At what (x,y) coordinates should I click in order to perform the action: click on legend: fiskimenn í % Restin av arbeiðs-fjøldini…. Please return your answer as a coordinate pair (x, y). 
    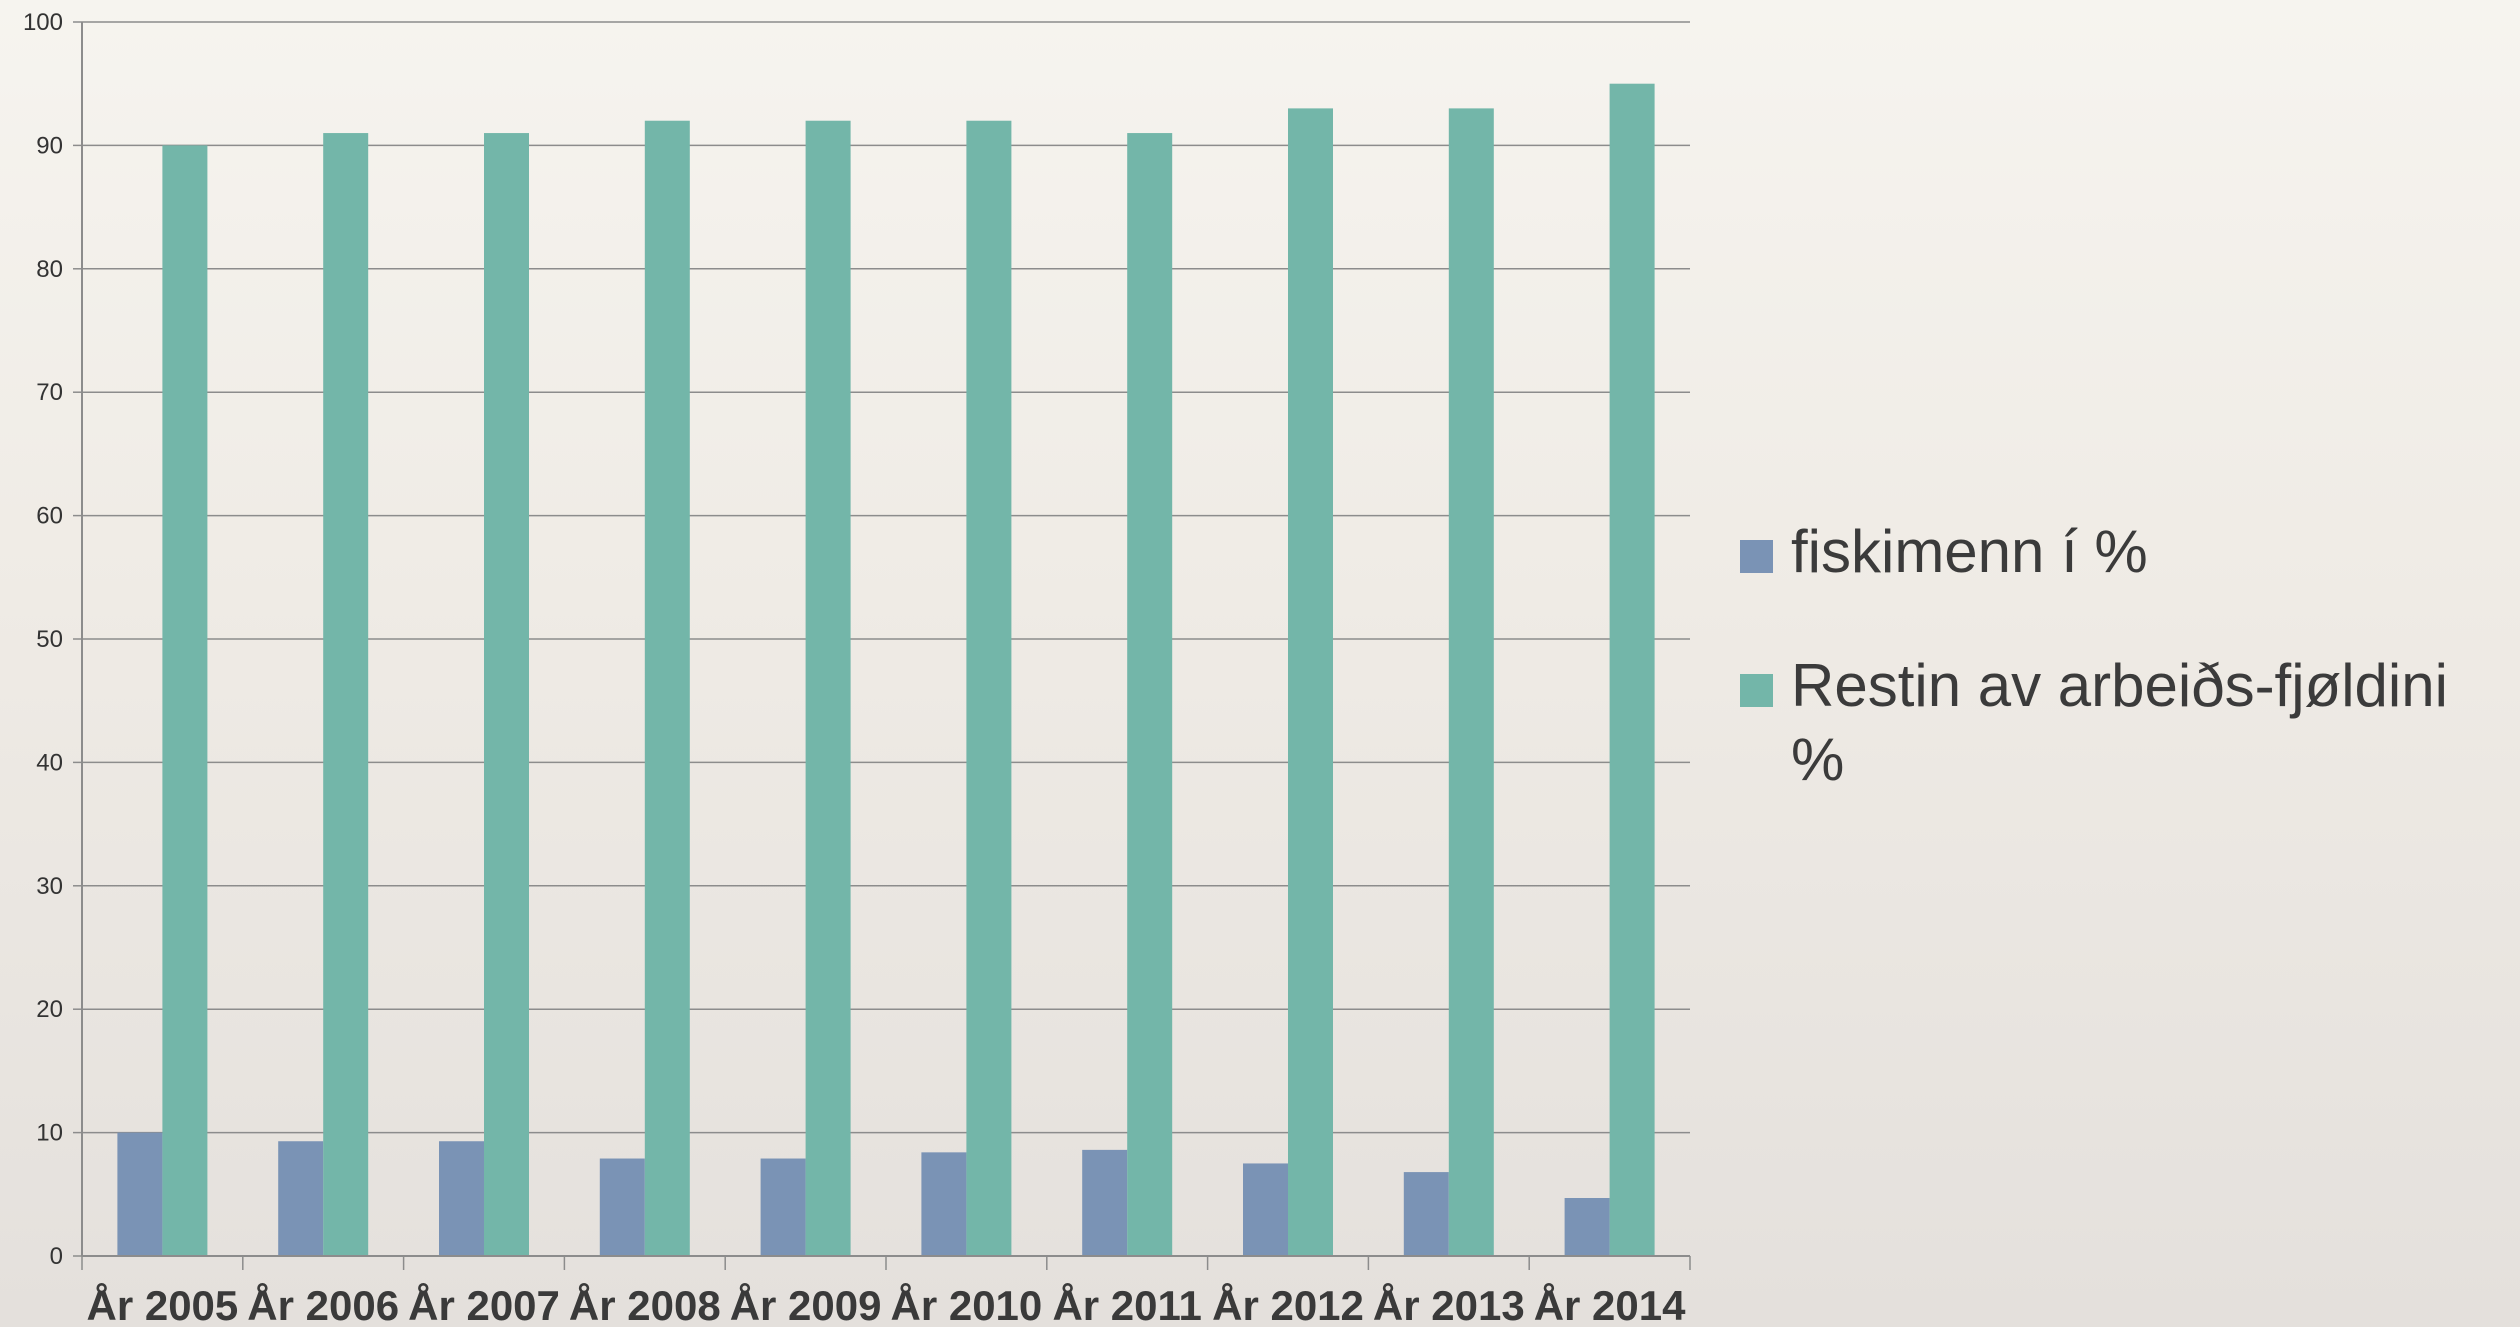
    Looking at the image, I should click on (2125, 686).